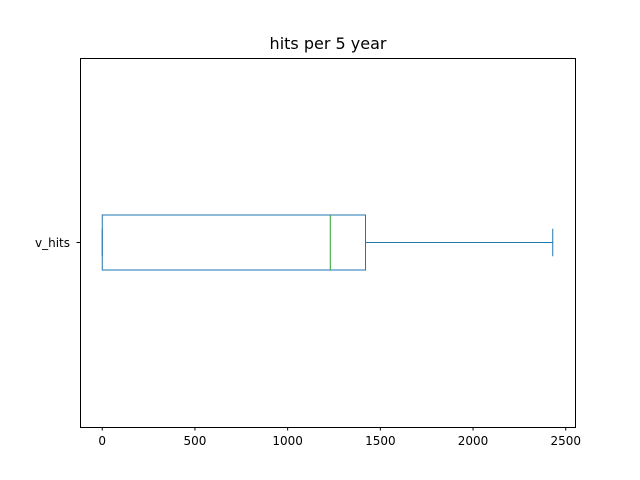 This screenshot has height=480, width=640. Describe the element at coordinates (328, 43) in the screenshot. I see `chart-title: hits per 5 year` at that location.